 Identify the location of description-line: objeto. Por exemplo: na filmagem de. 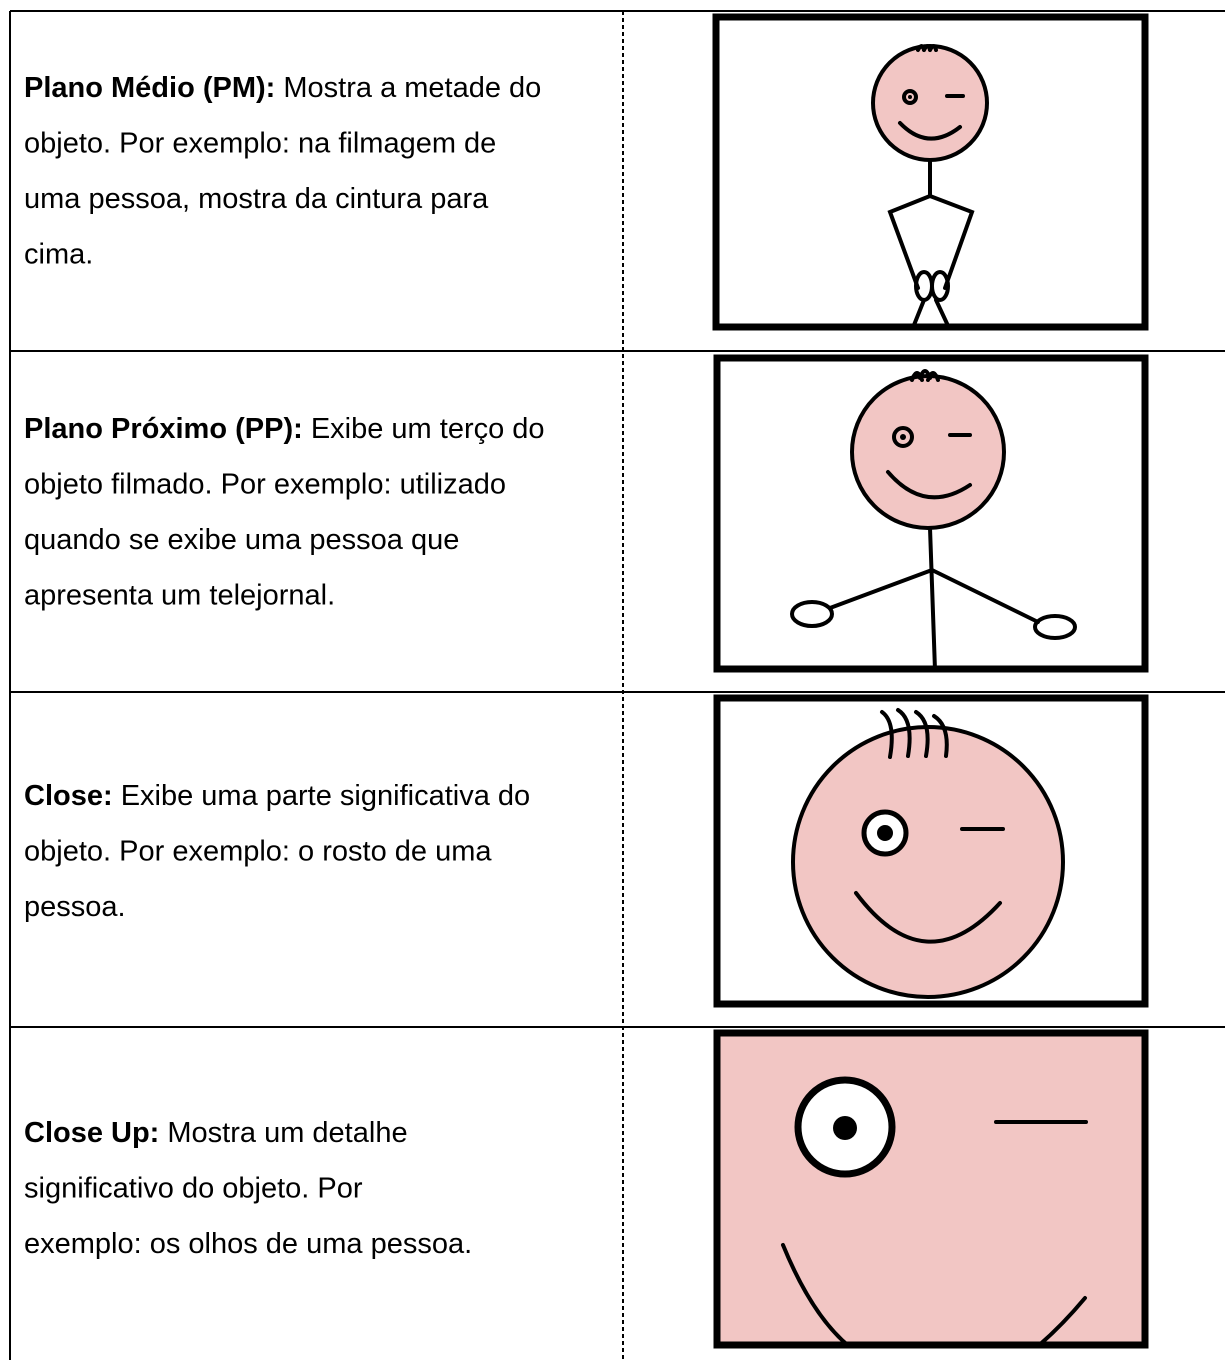
(260, 143).